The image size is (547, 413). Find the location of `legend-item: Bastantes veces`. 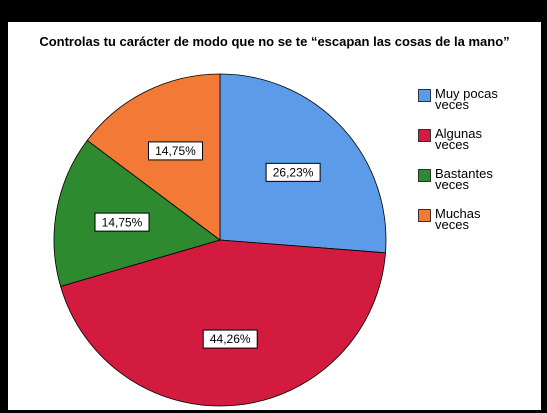

legend-item: Bastantes veces is located at coordinates (463, 179).